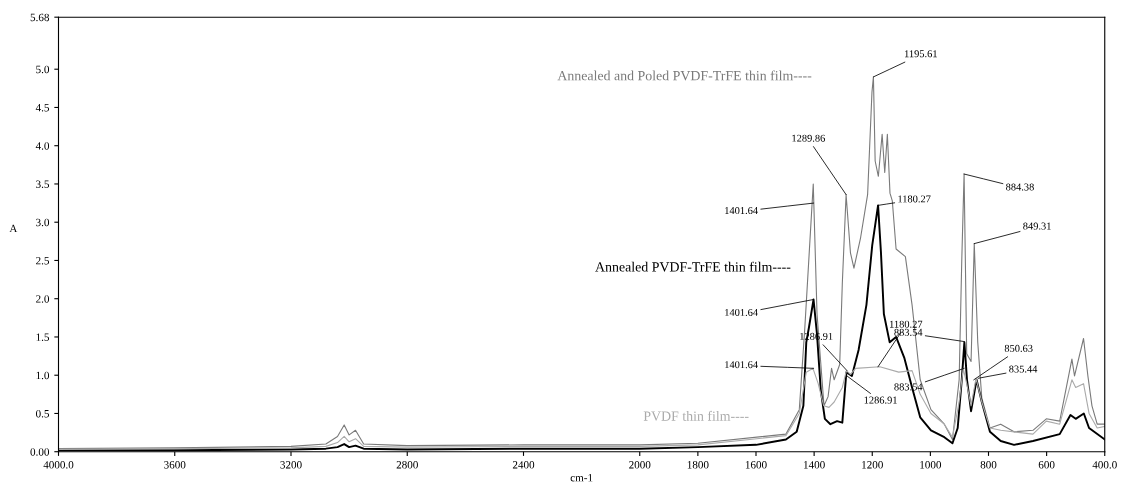 The image size is (1125, 491). I want to click on y-tick-label: 5.68, so click(40, 17).